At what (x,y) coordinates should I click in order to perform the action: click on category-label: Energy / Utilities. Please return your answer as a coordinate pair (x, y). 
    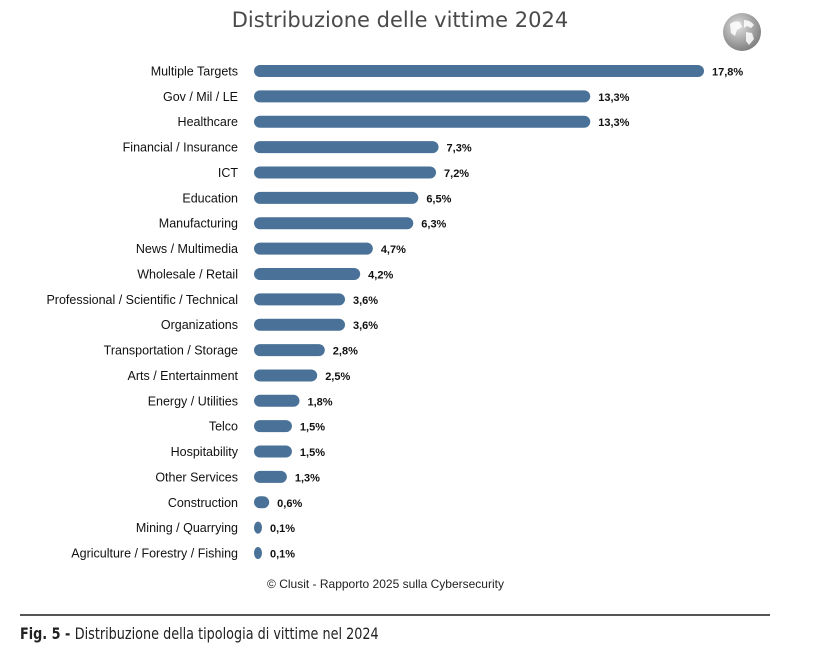
    Looking at the image, I should click on (193, 401).